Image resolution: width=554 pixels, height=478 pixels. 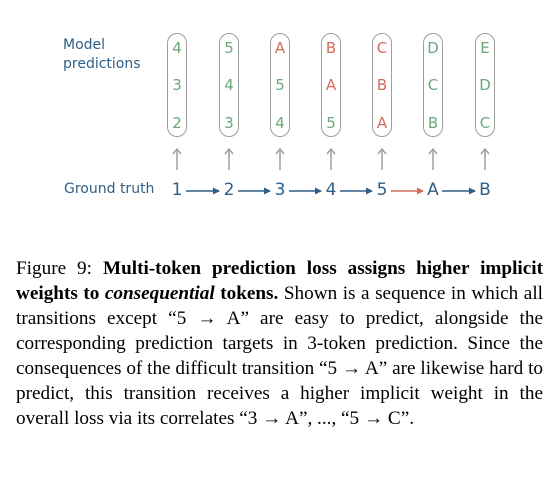 What do you see at coordinates (433, 190) in the screenshot?
I see `ground-truth-token: A` at bounding box center [433, 190].